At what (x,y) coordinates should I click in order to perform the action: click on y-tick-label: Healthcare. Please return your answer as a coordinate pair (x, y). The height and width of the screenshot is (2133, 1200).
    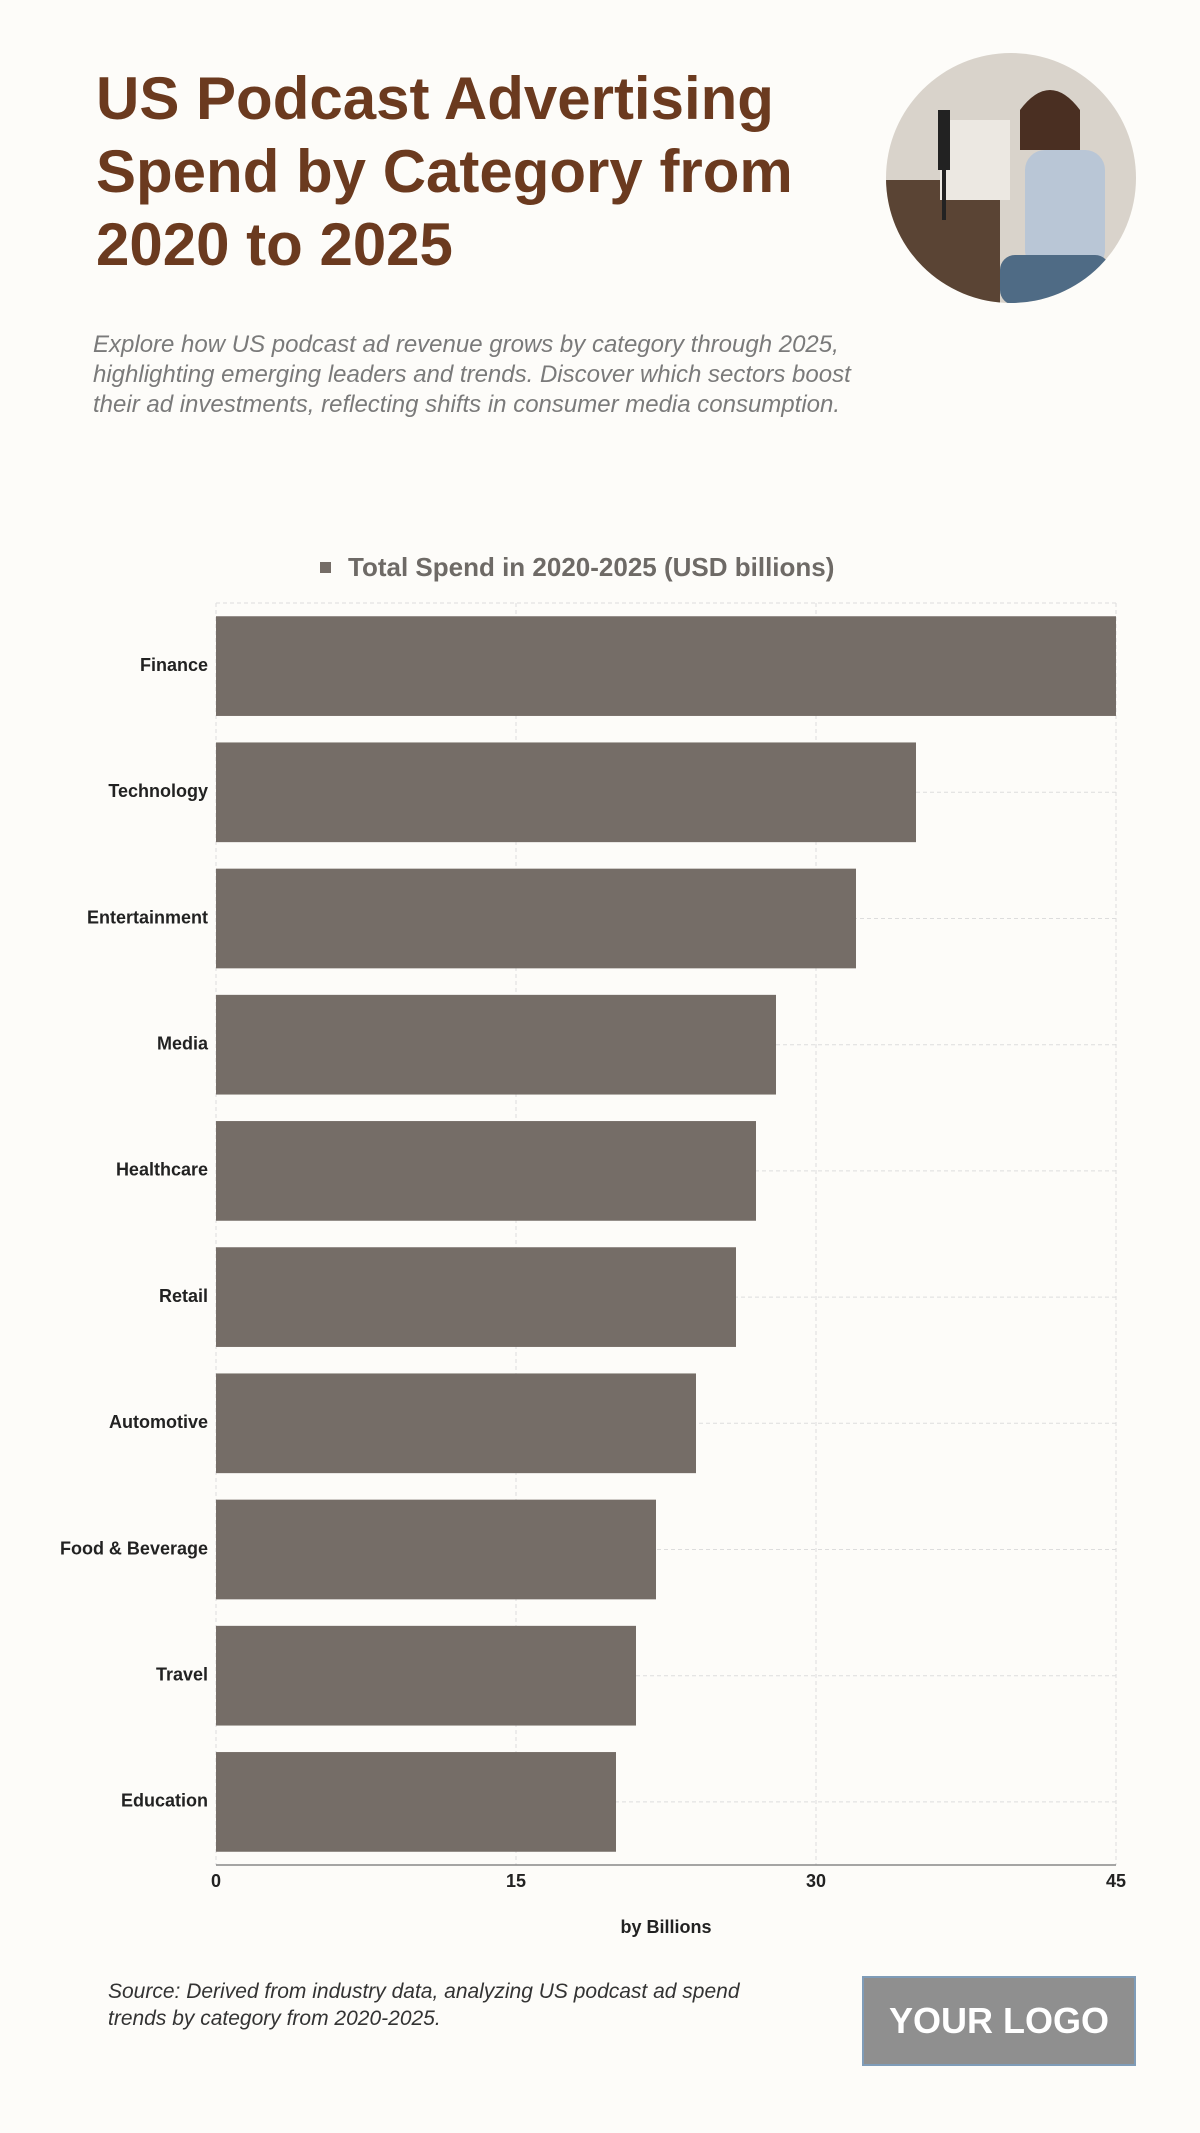
    Looking at the image, I should click on (162, 1170).